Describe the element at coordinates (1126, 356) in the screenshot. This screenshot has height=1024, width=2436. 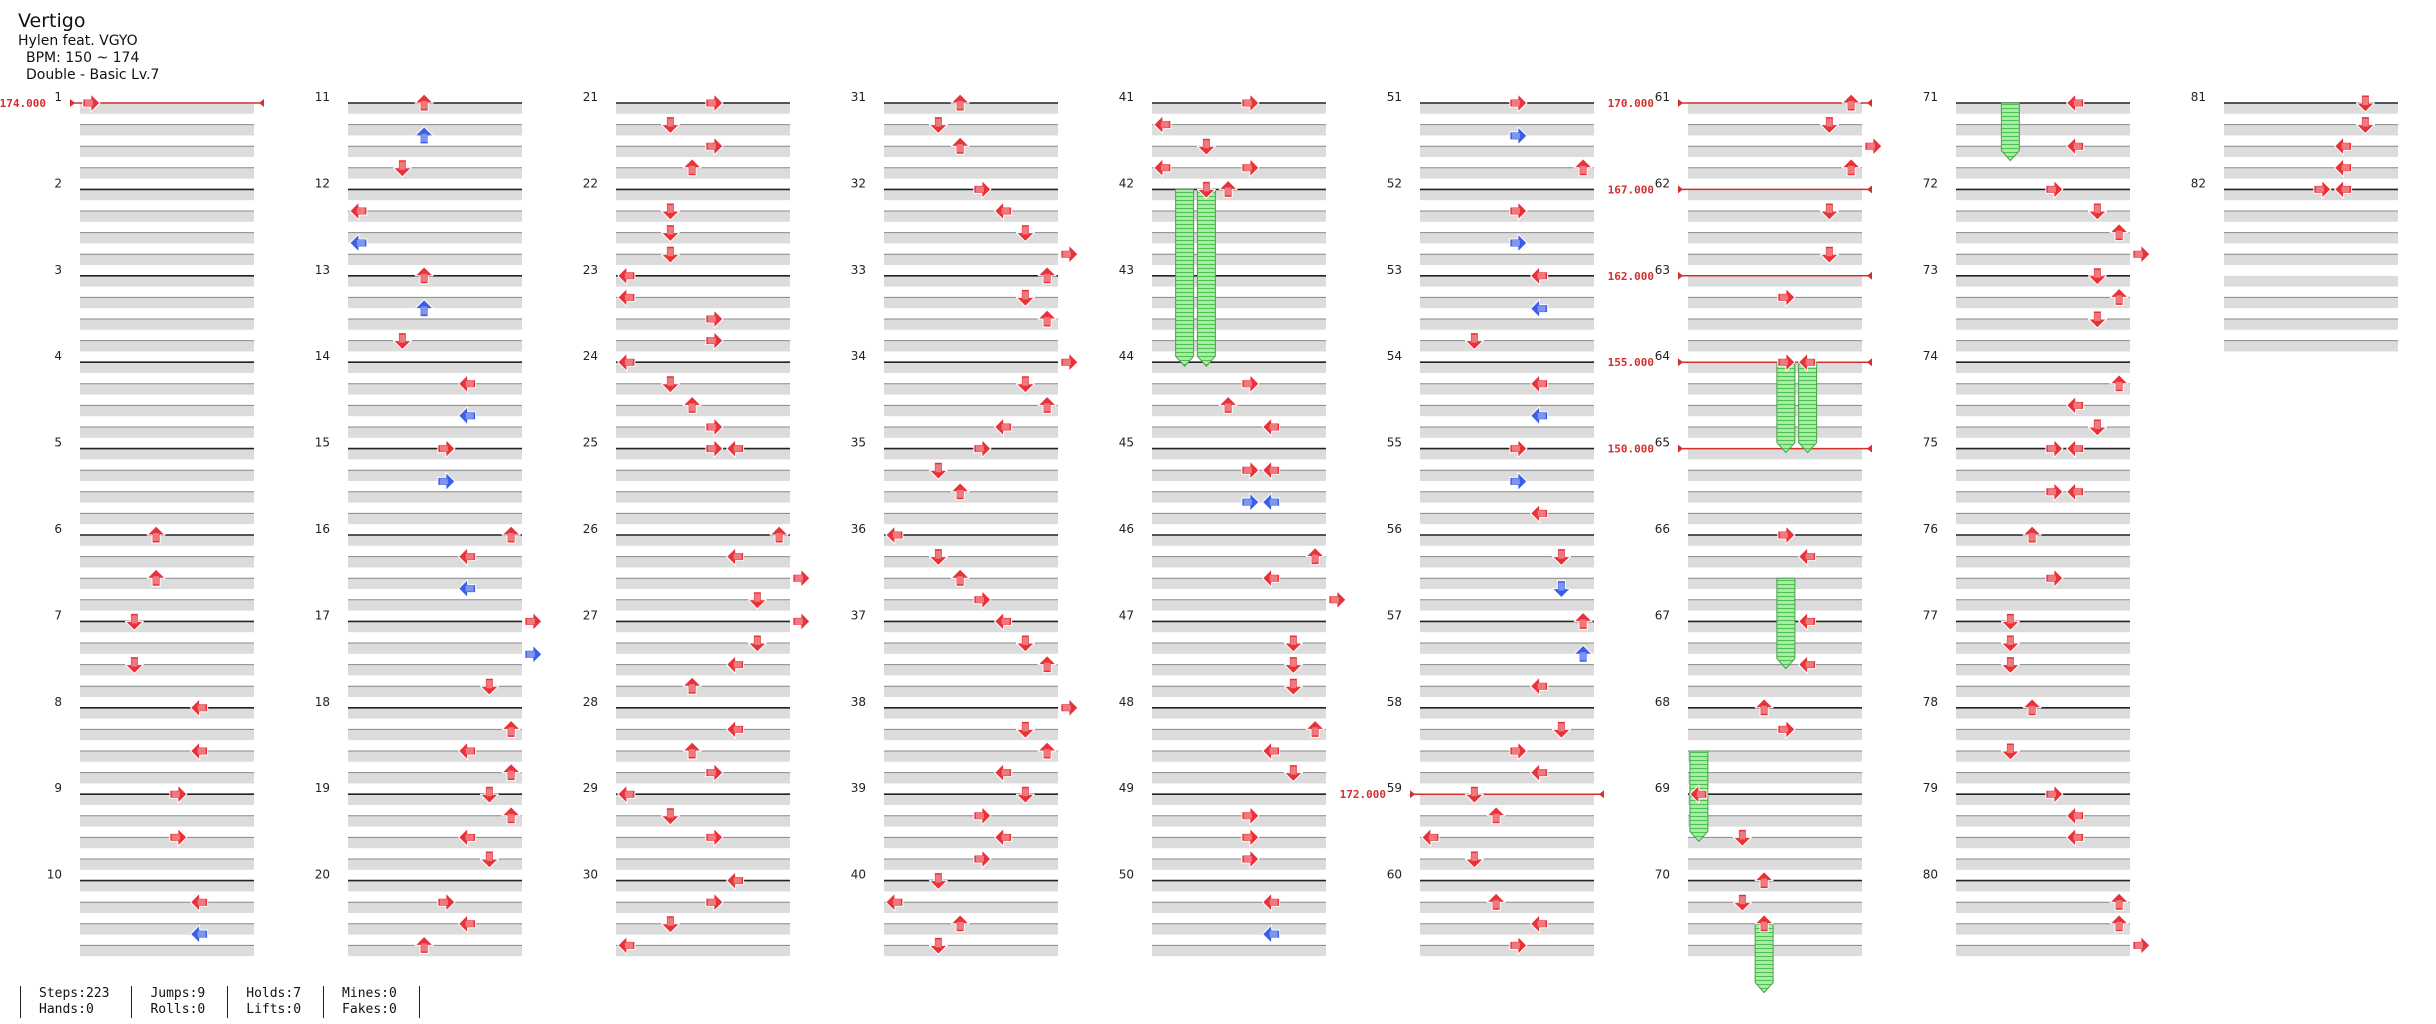
I see `measure-number: 44` at that location.